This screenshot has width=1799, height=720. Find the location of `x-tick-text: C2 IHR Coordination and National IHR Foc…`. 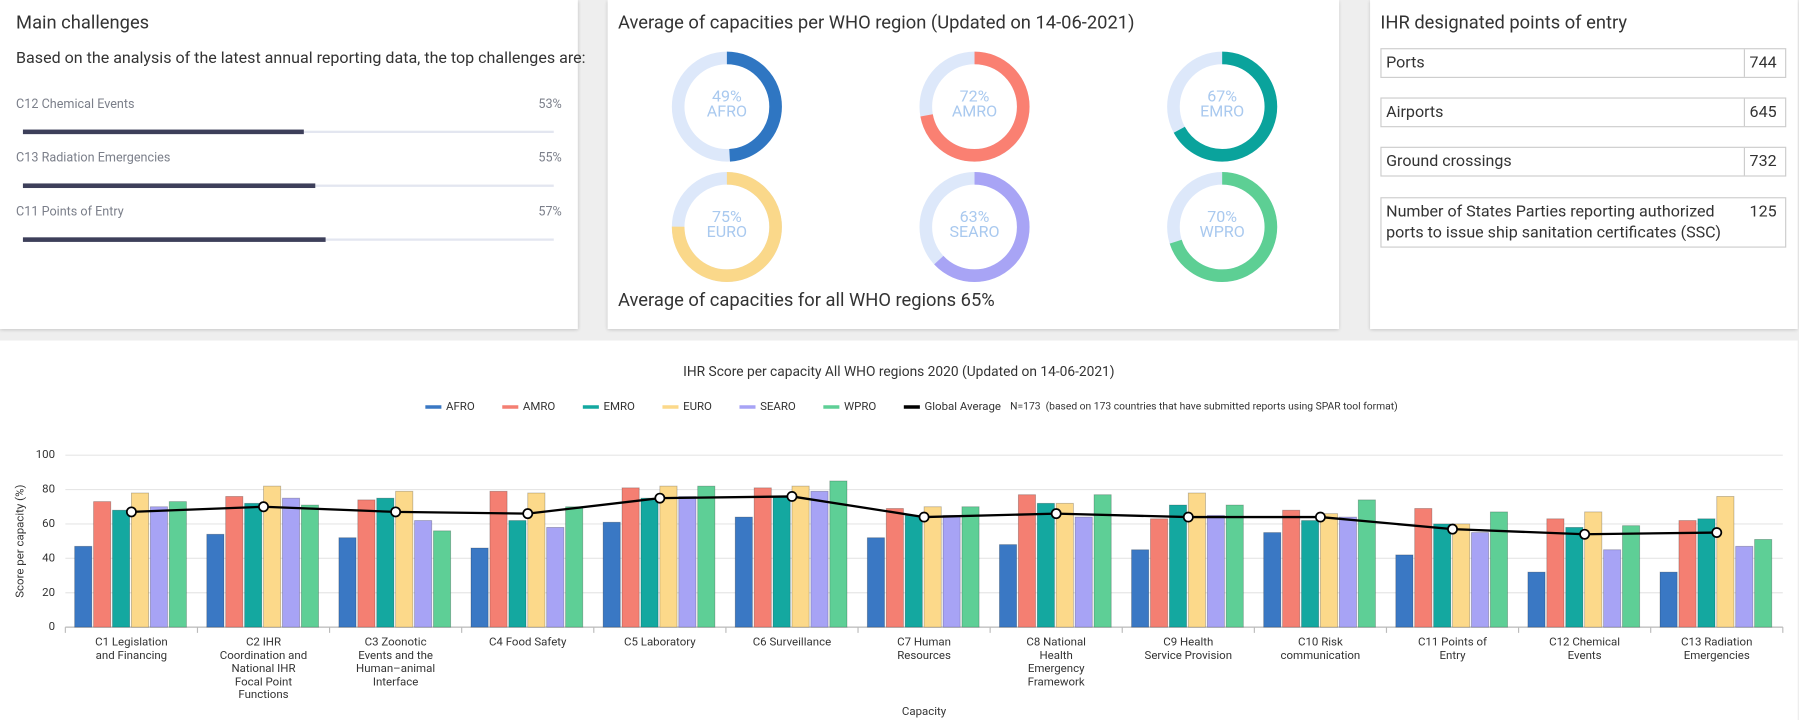

x-tick-text: C2 IHR Coordination and National IHR Foc… is located at coordinates (263, 669).